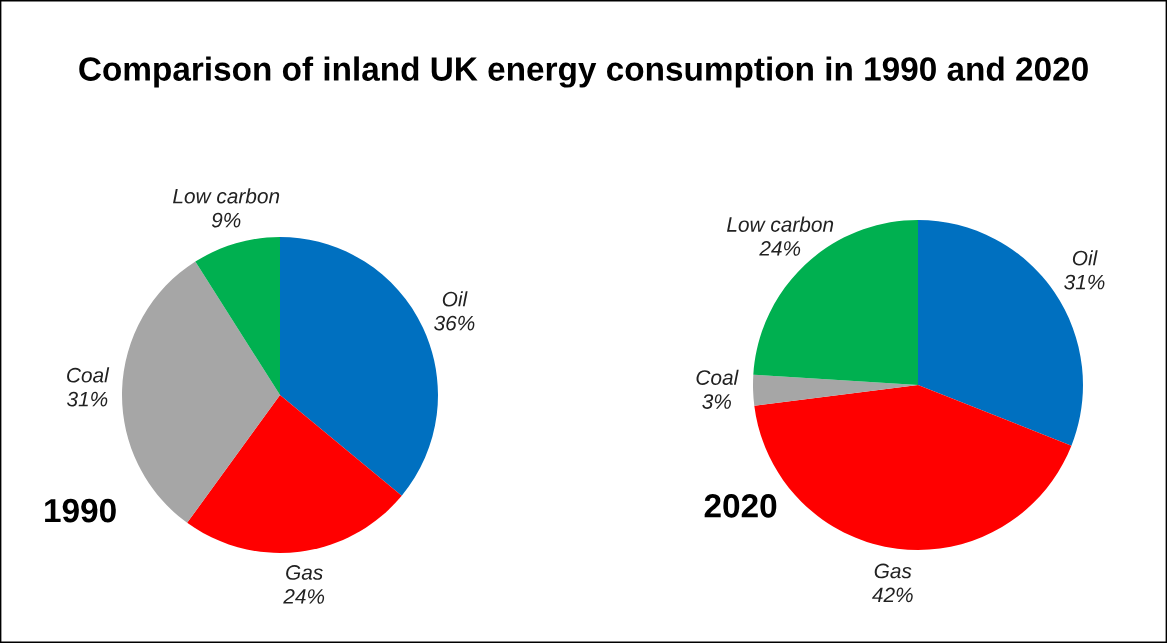 The width and height of the screenshot is (1167, 643). I want to click on data-label: 36%, so click(454, 323).